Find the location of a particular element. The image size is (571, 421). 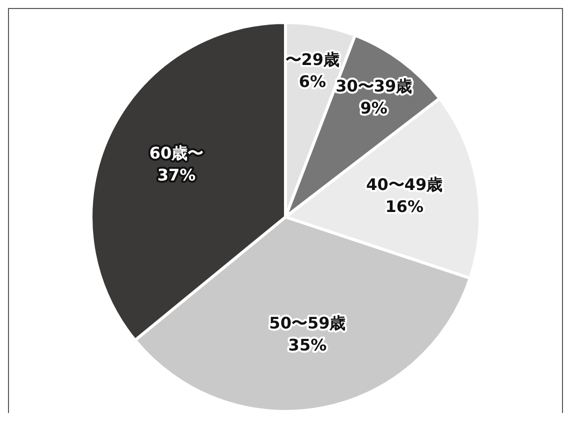

data-label: 9% is located at coordinates (374, 108).